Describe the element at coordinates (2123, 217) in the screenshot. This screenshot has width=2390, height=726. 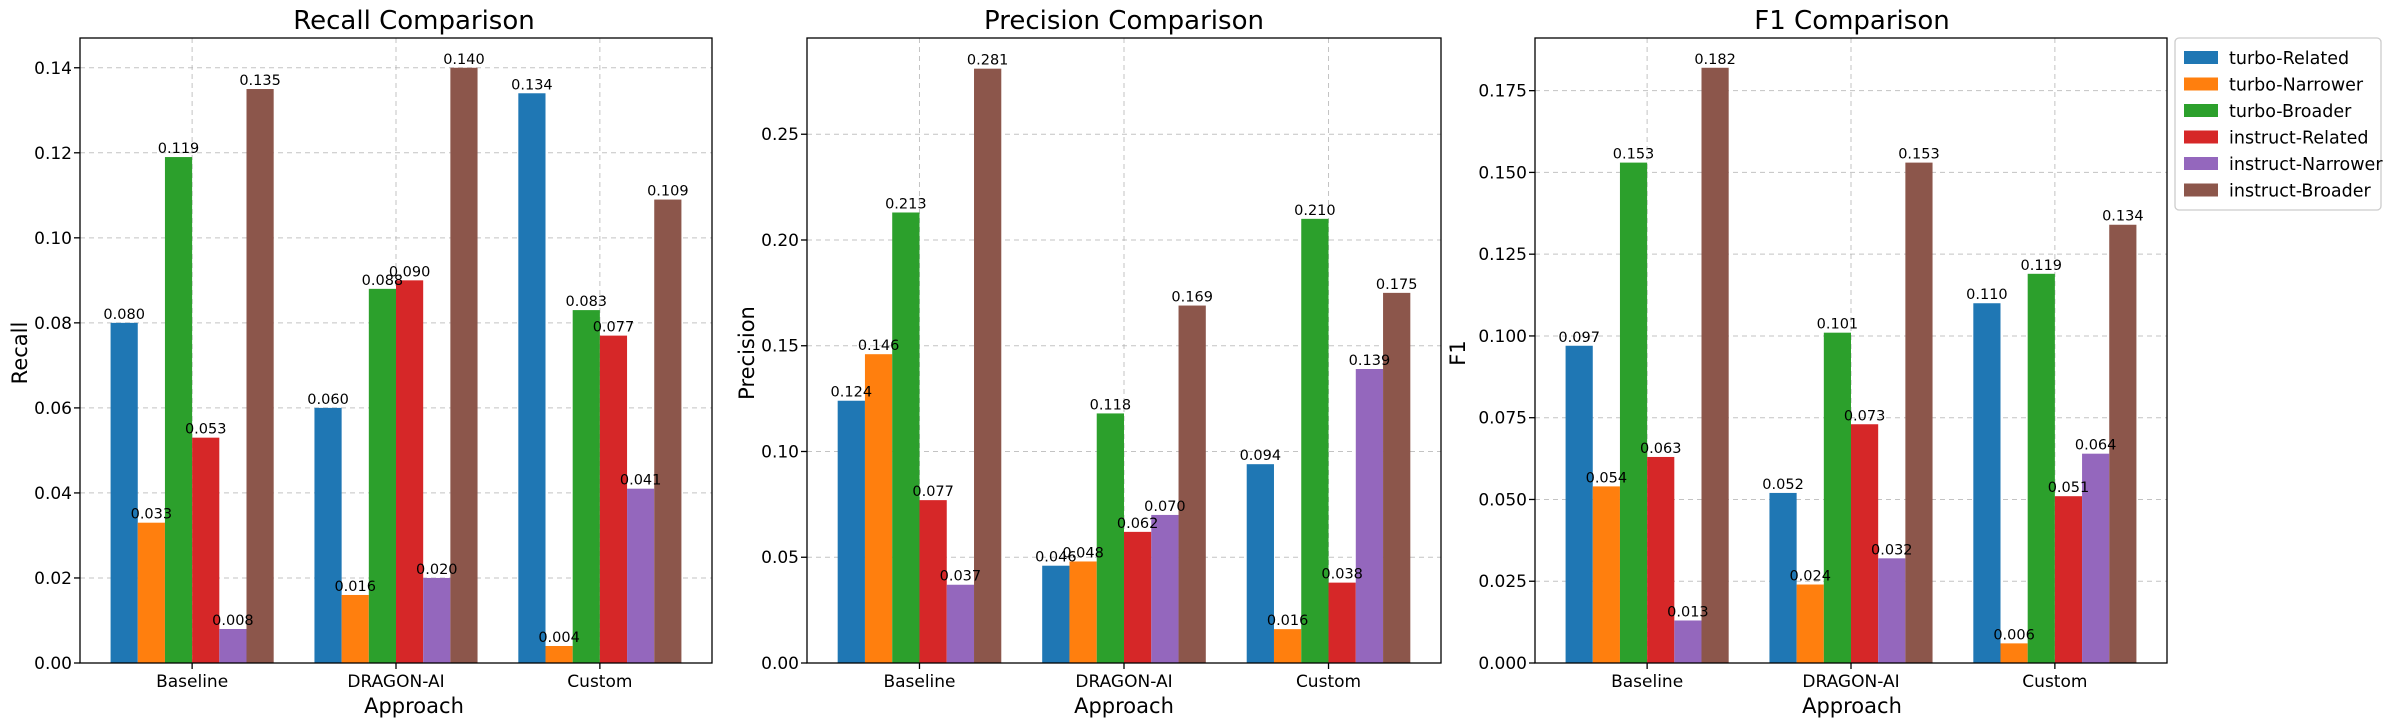
I see `bar-value-label: 0.134` at that location.